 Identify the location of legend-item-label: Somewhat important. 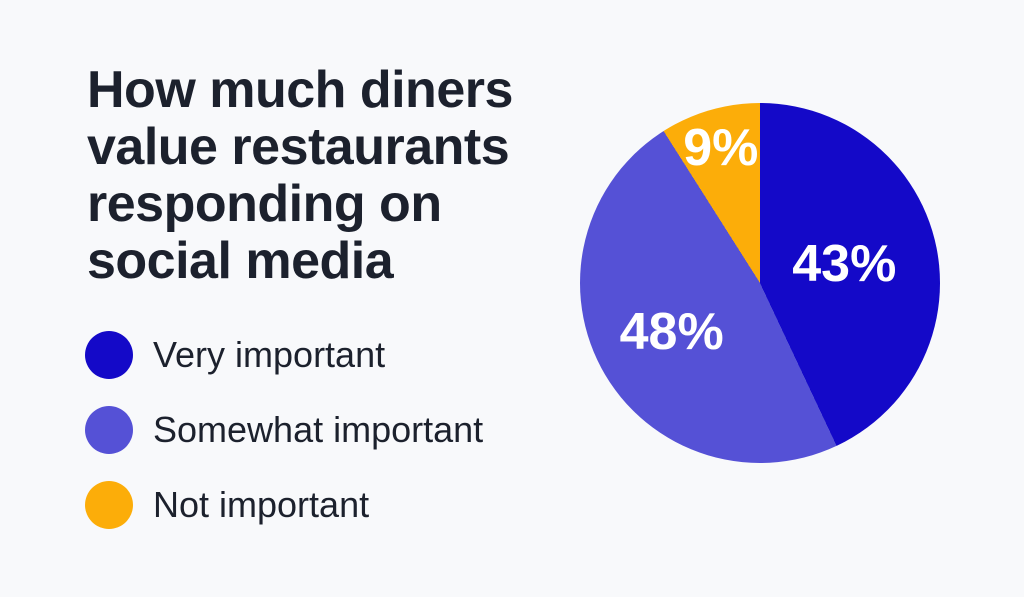
(318, 429).